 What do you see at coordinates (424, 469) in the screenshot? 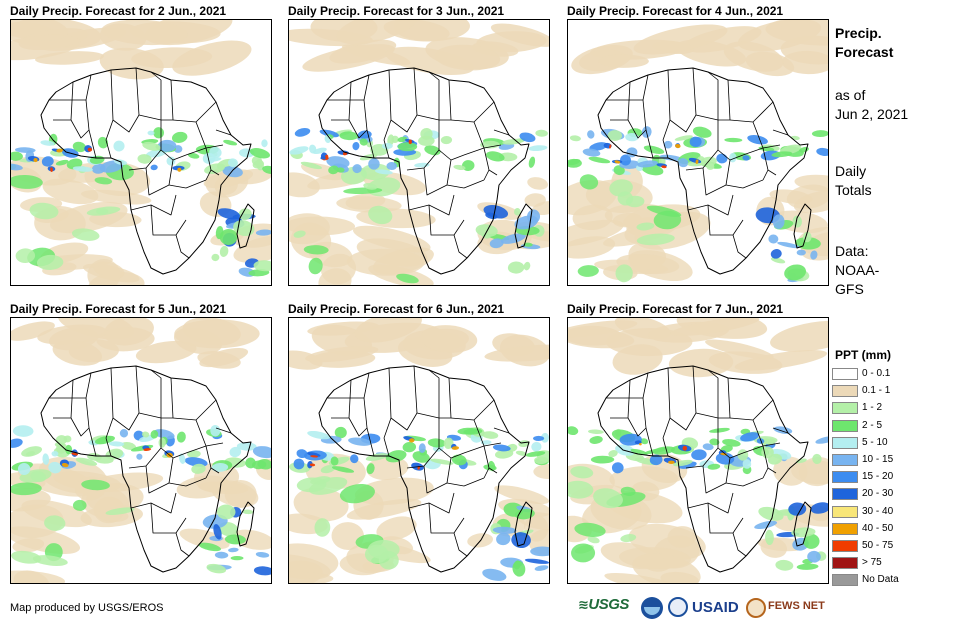
I see `africa-coastline` at bounding box center [424, 469].